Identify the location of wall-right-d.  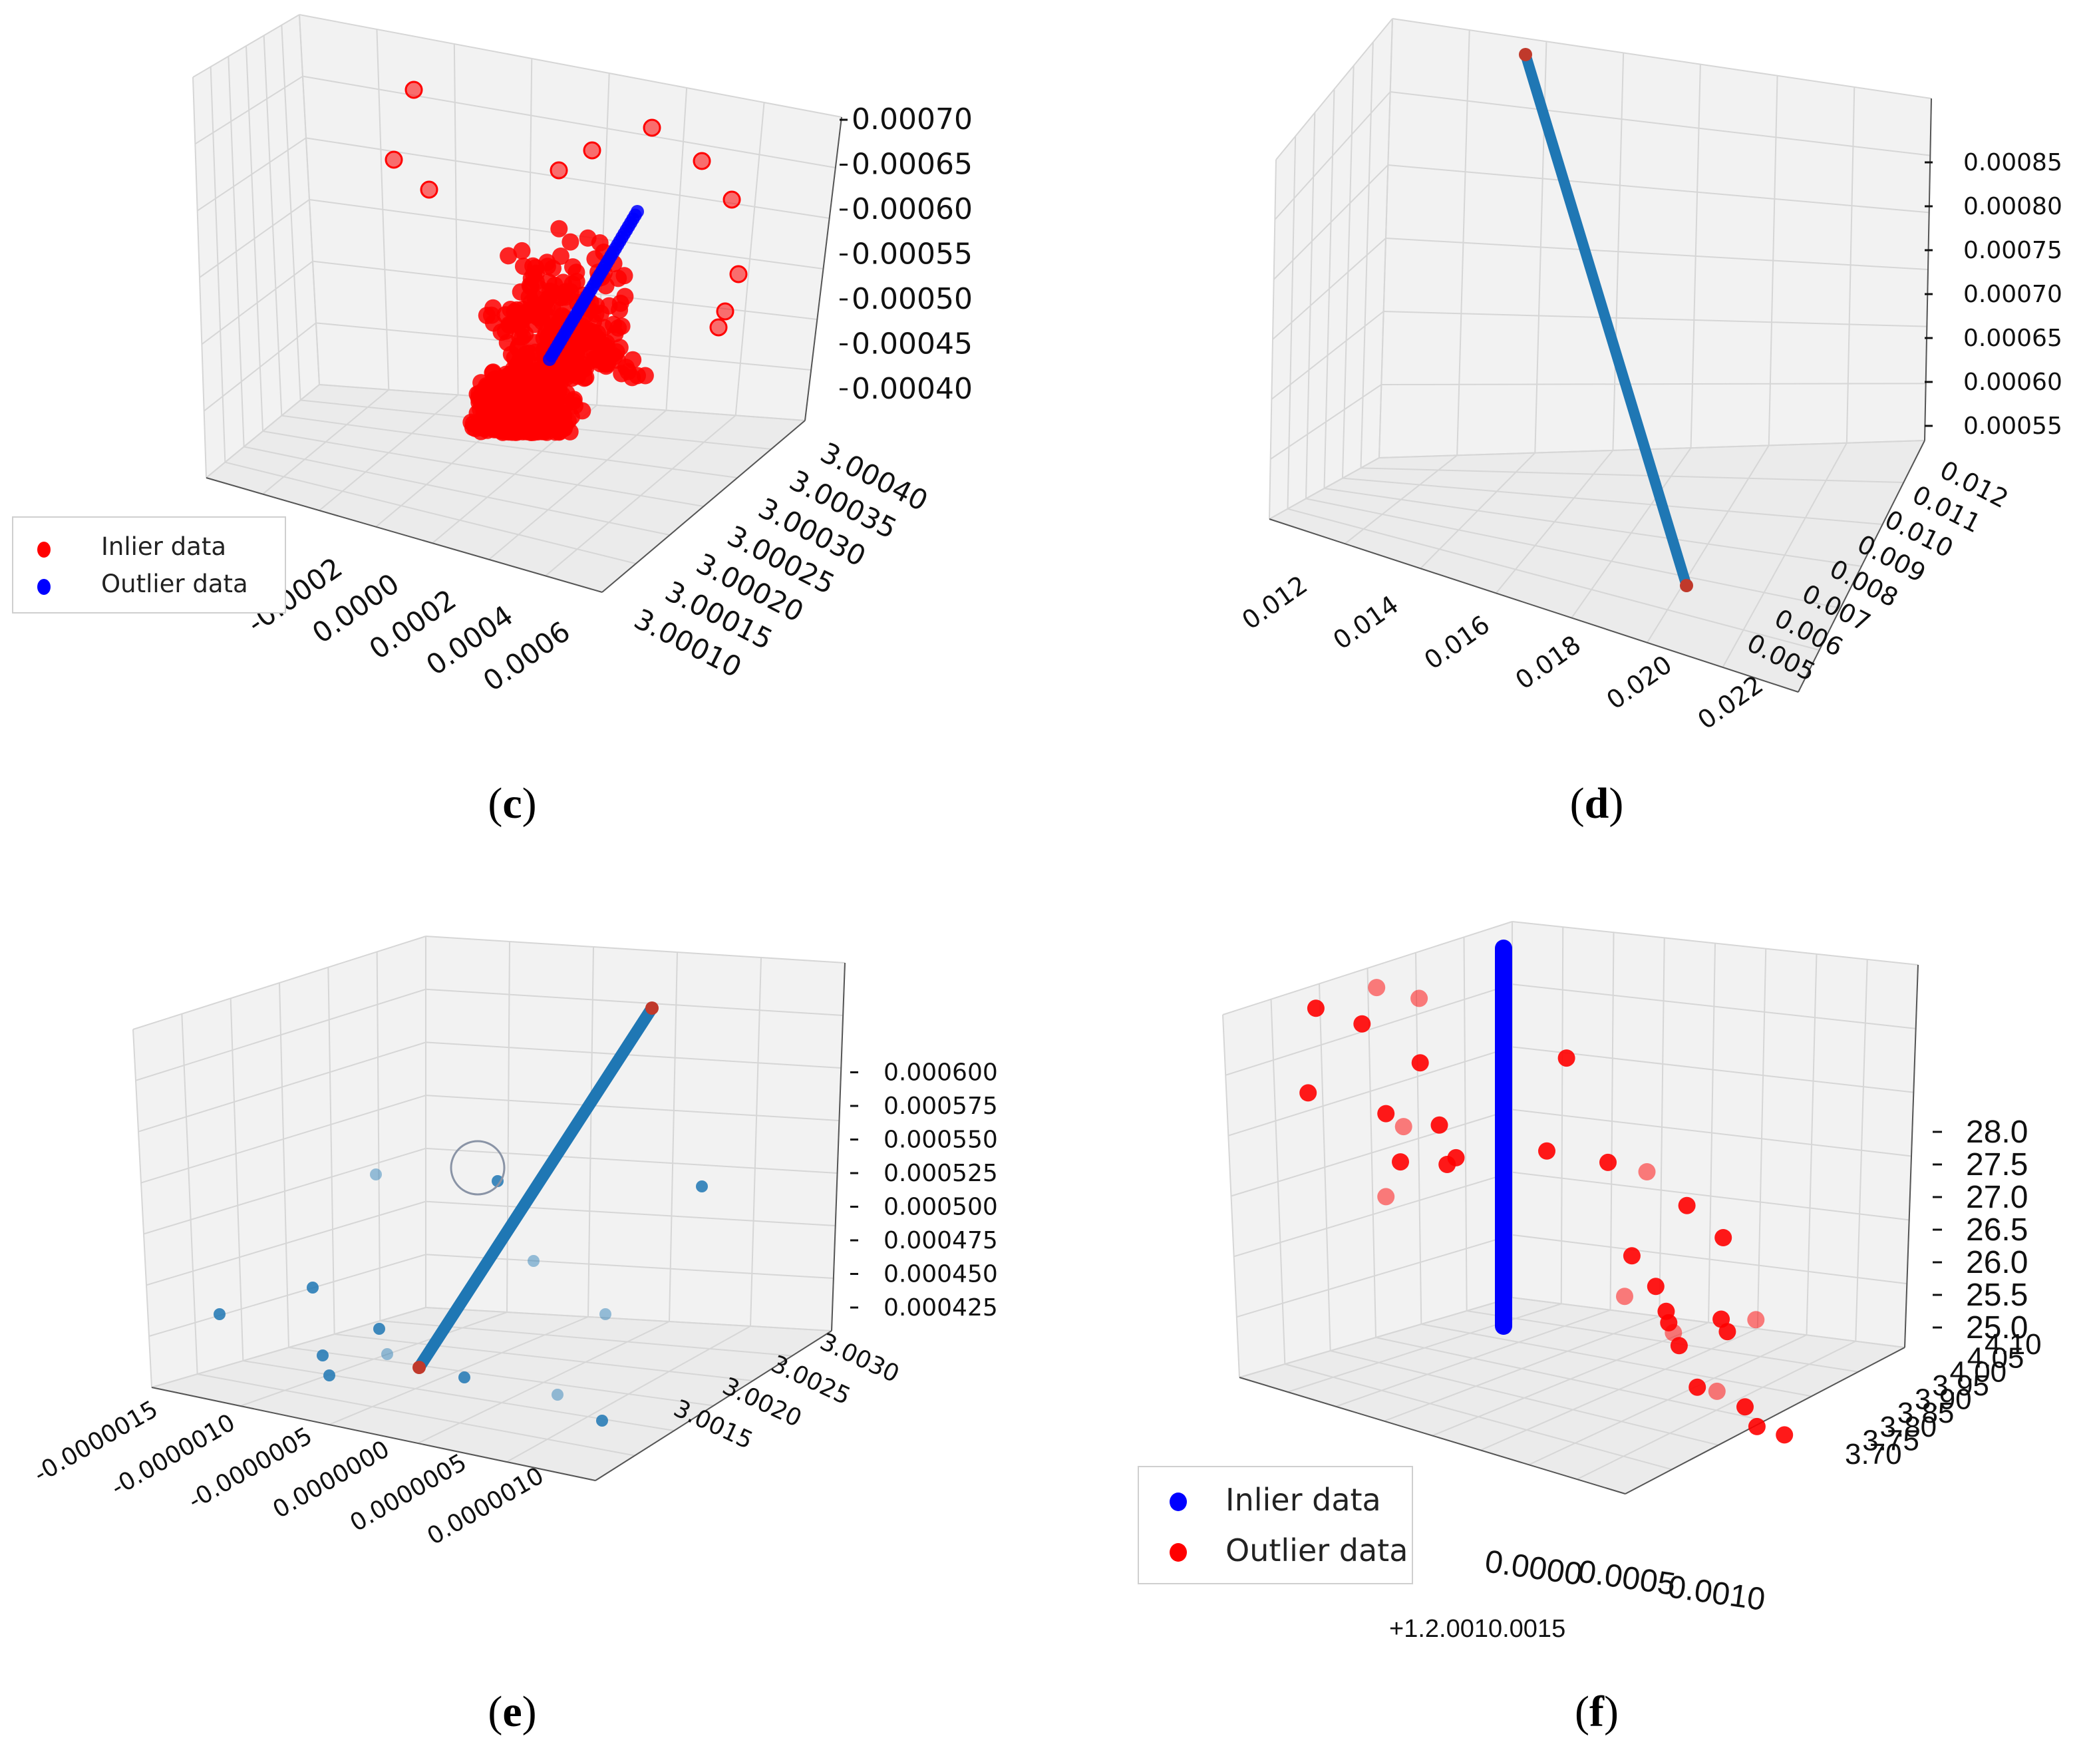
(1655, 238).